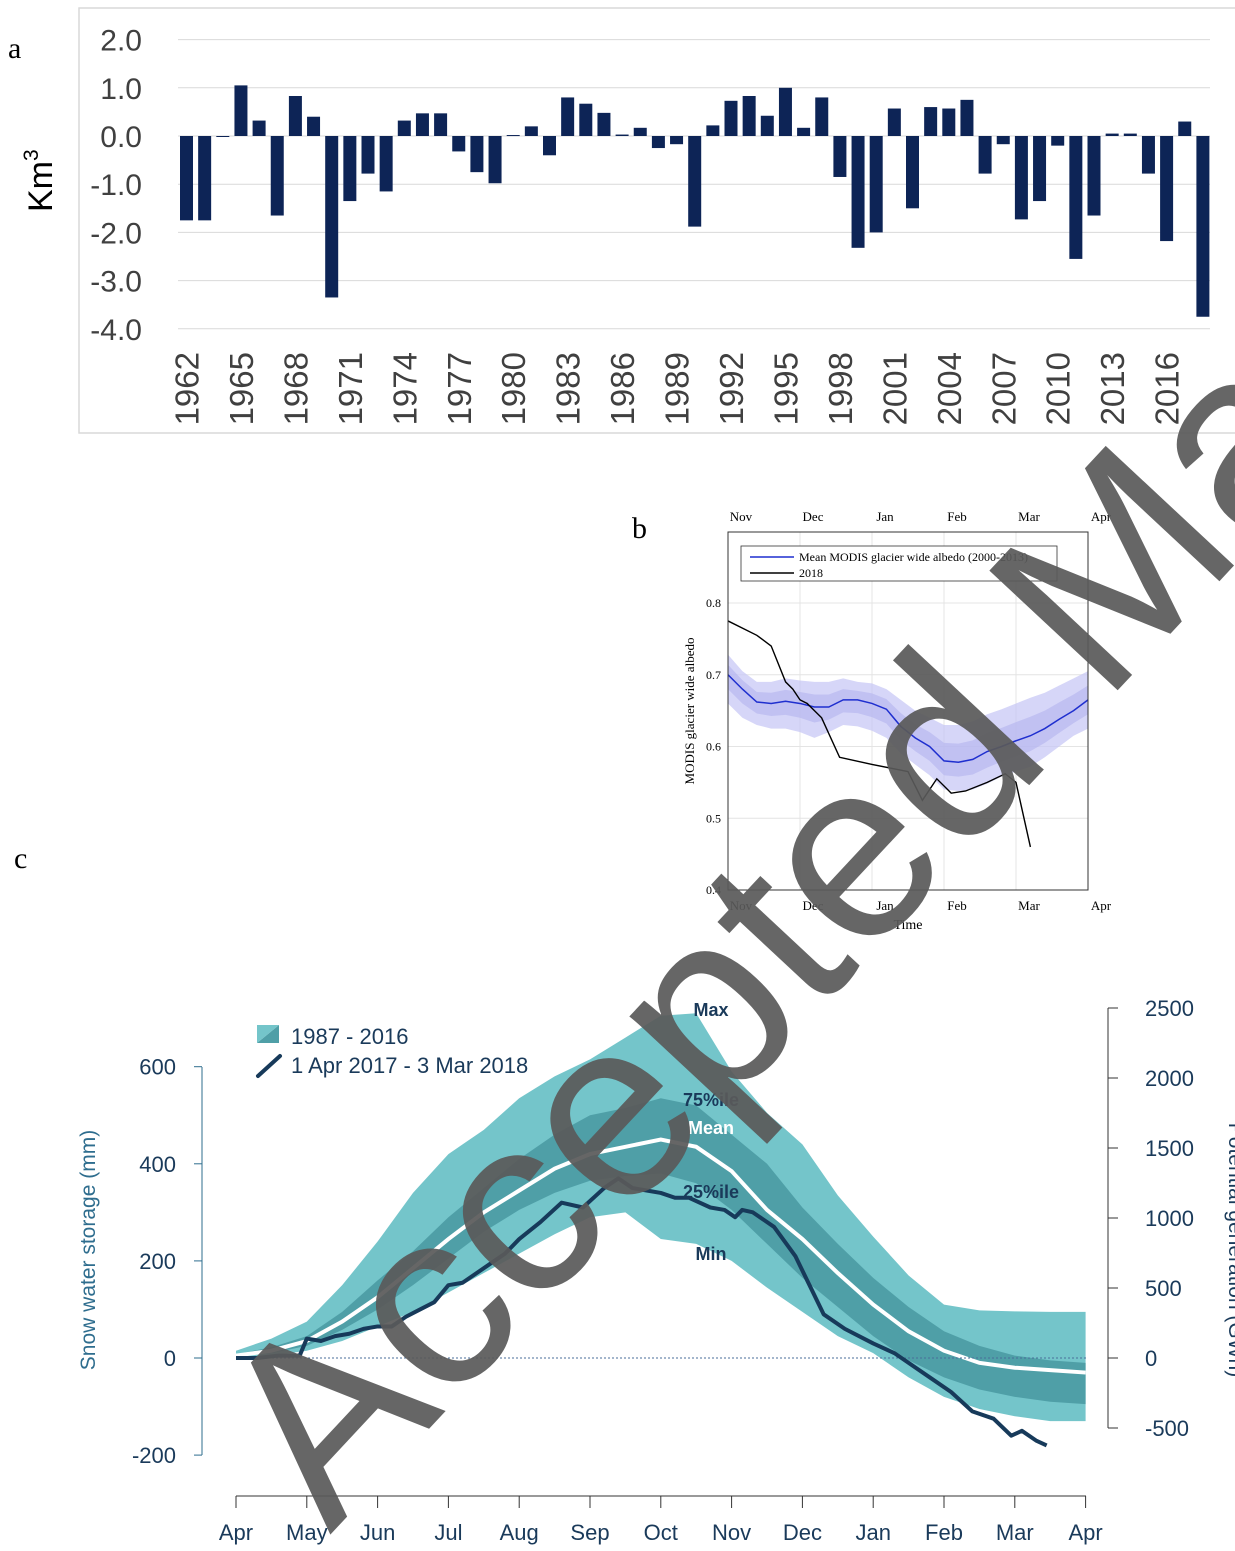 The width and height of the screenshot is (1235, 1551). I want to click on panel-a-x-tick: 1977, so click(459, 388).